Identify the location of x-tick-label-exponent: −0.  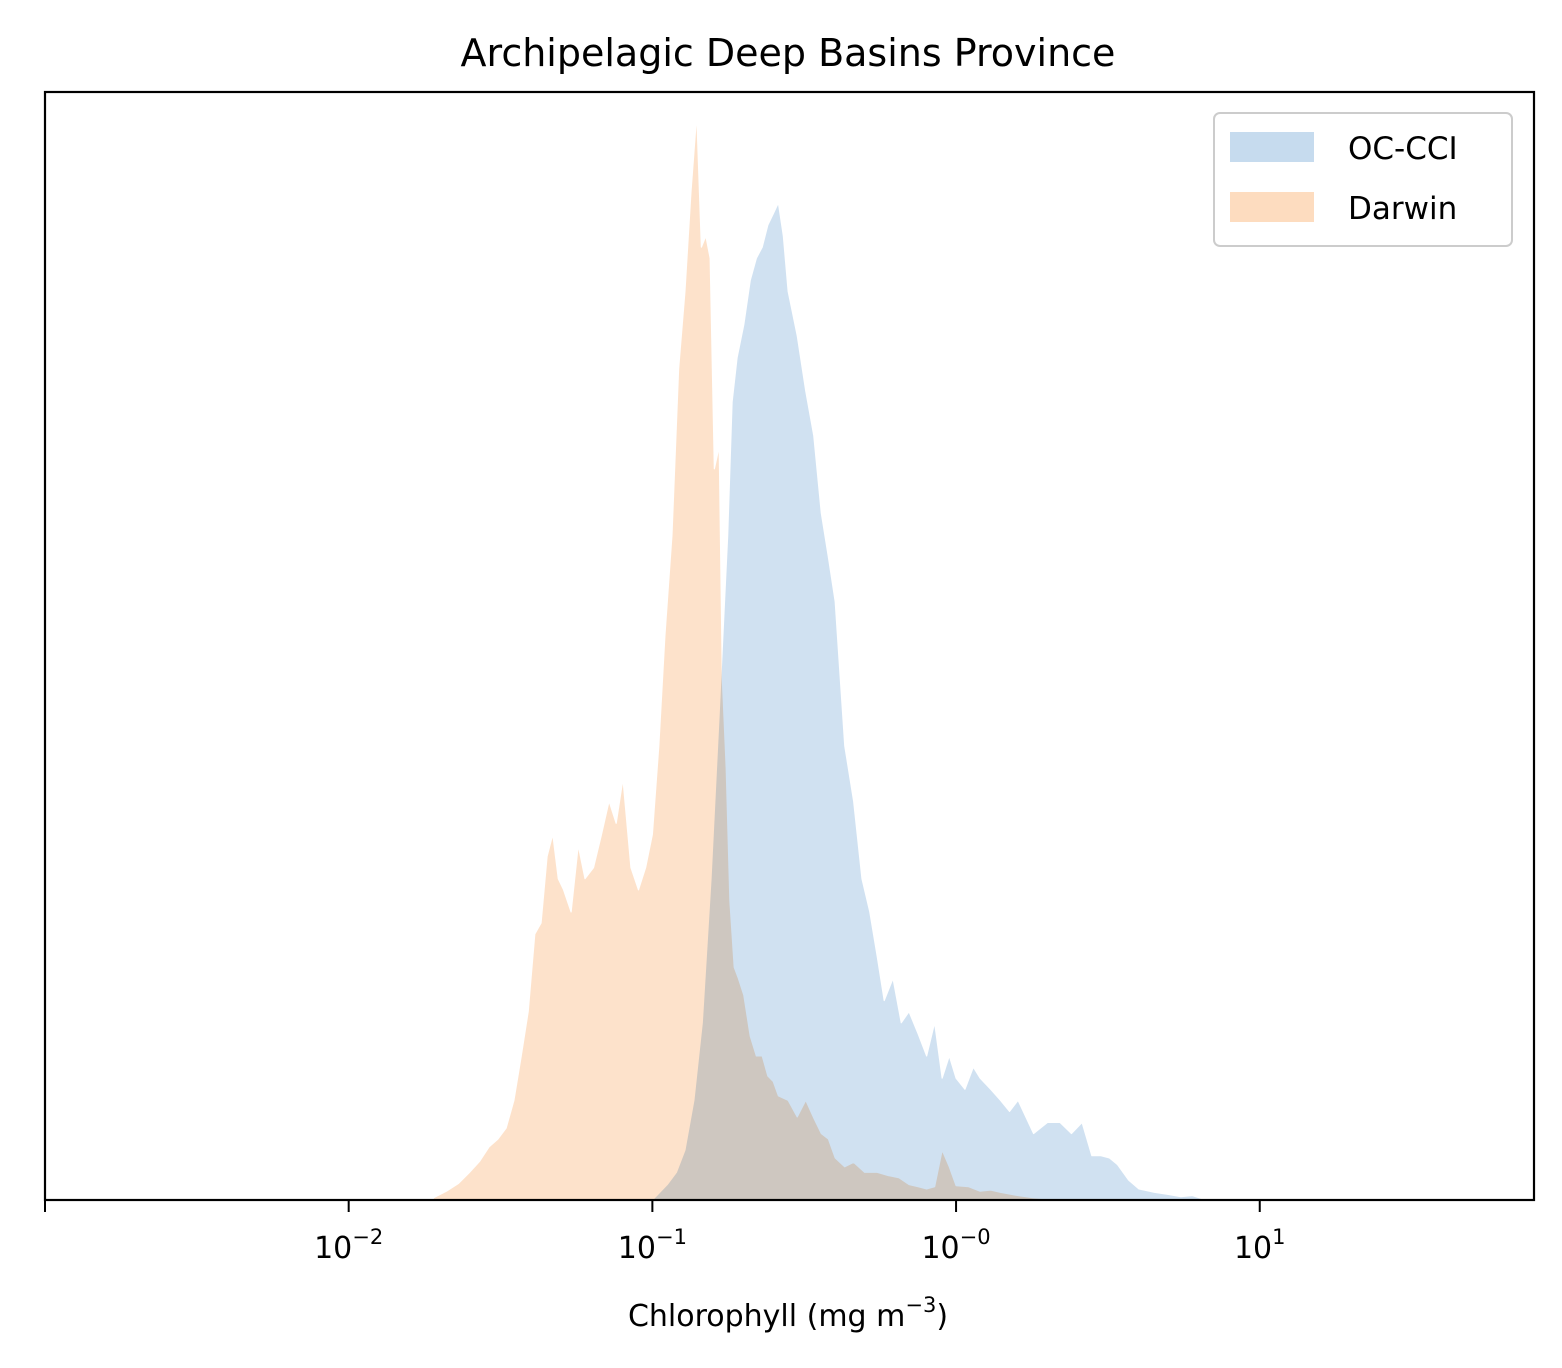
(975, 1237).